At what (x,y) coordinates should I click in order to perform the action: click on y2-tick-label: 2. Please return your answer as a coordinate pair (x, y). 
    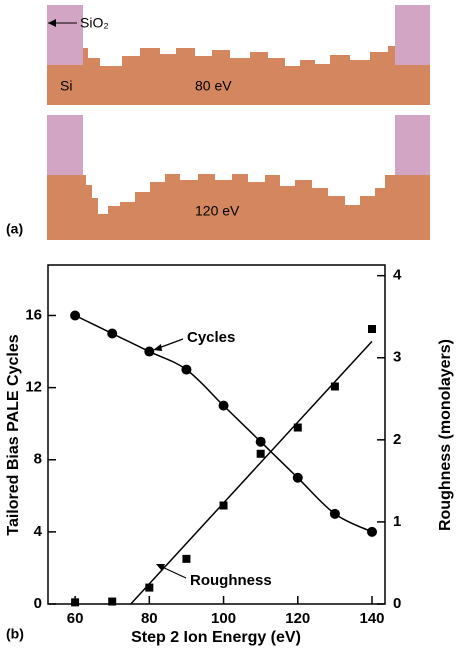
    Looking at the image, I should click on (397, 439).